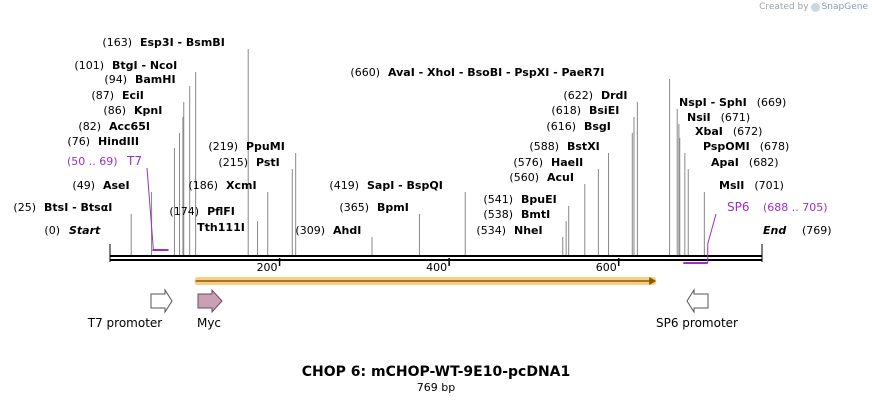 This screenshot has height=404, width=872. What do you see at coordinates (344, 185) in the screenshot?
I see `site-position: (419)` at bounding box center [344, 185].